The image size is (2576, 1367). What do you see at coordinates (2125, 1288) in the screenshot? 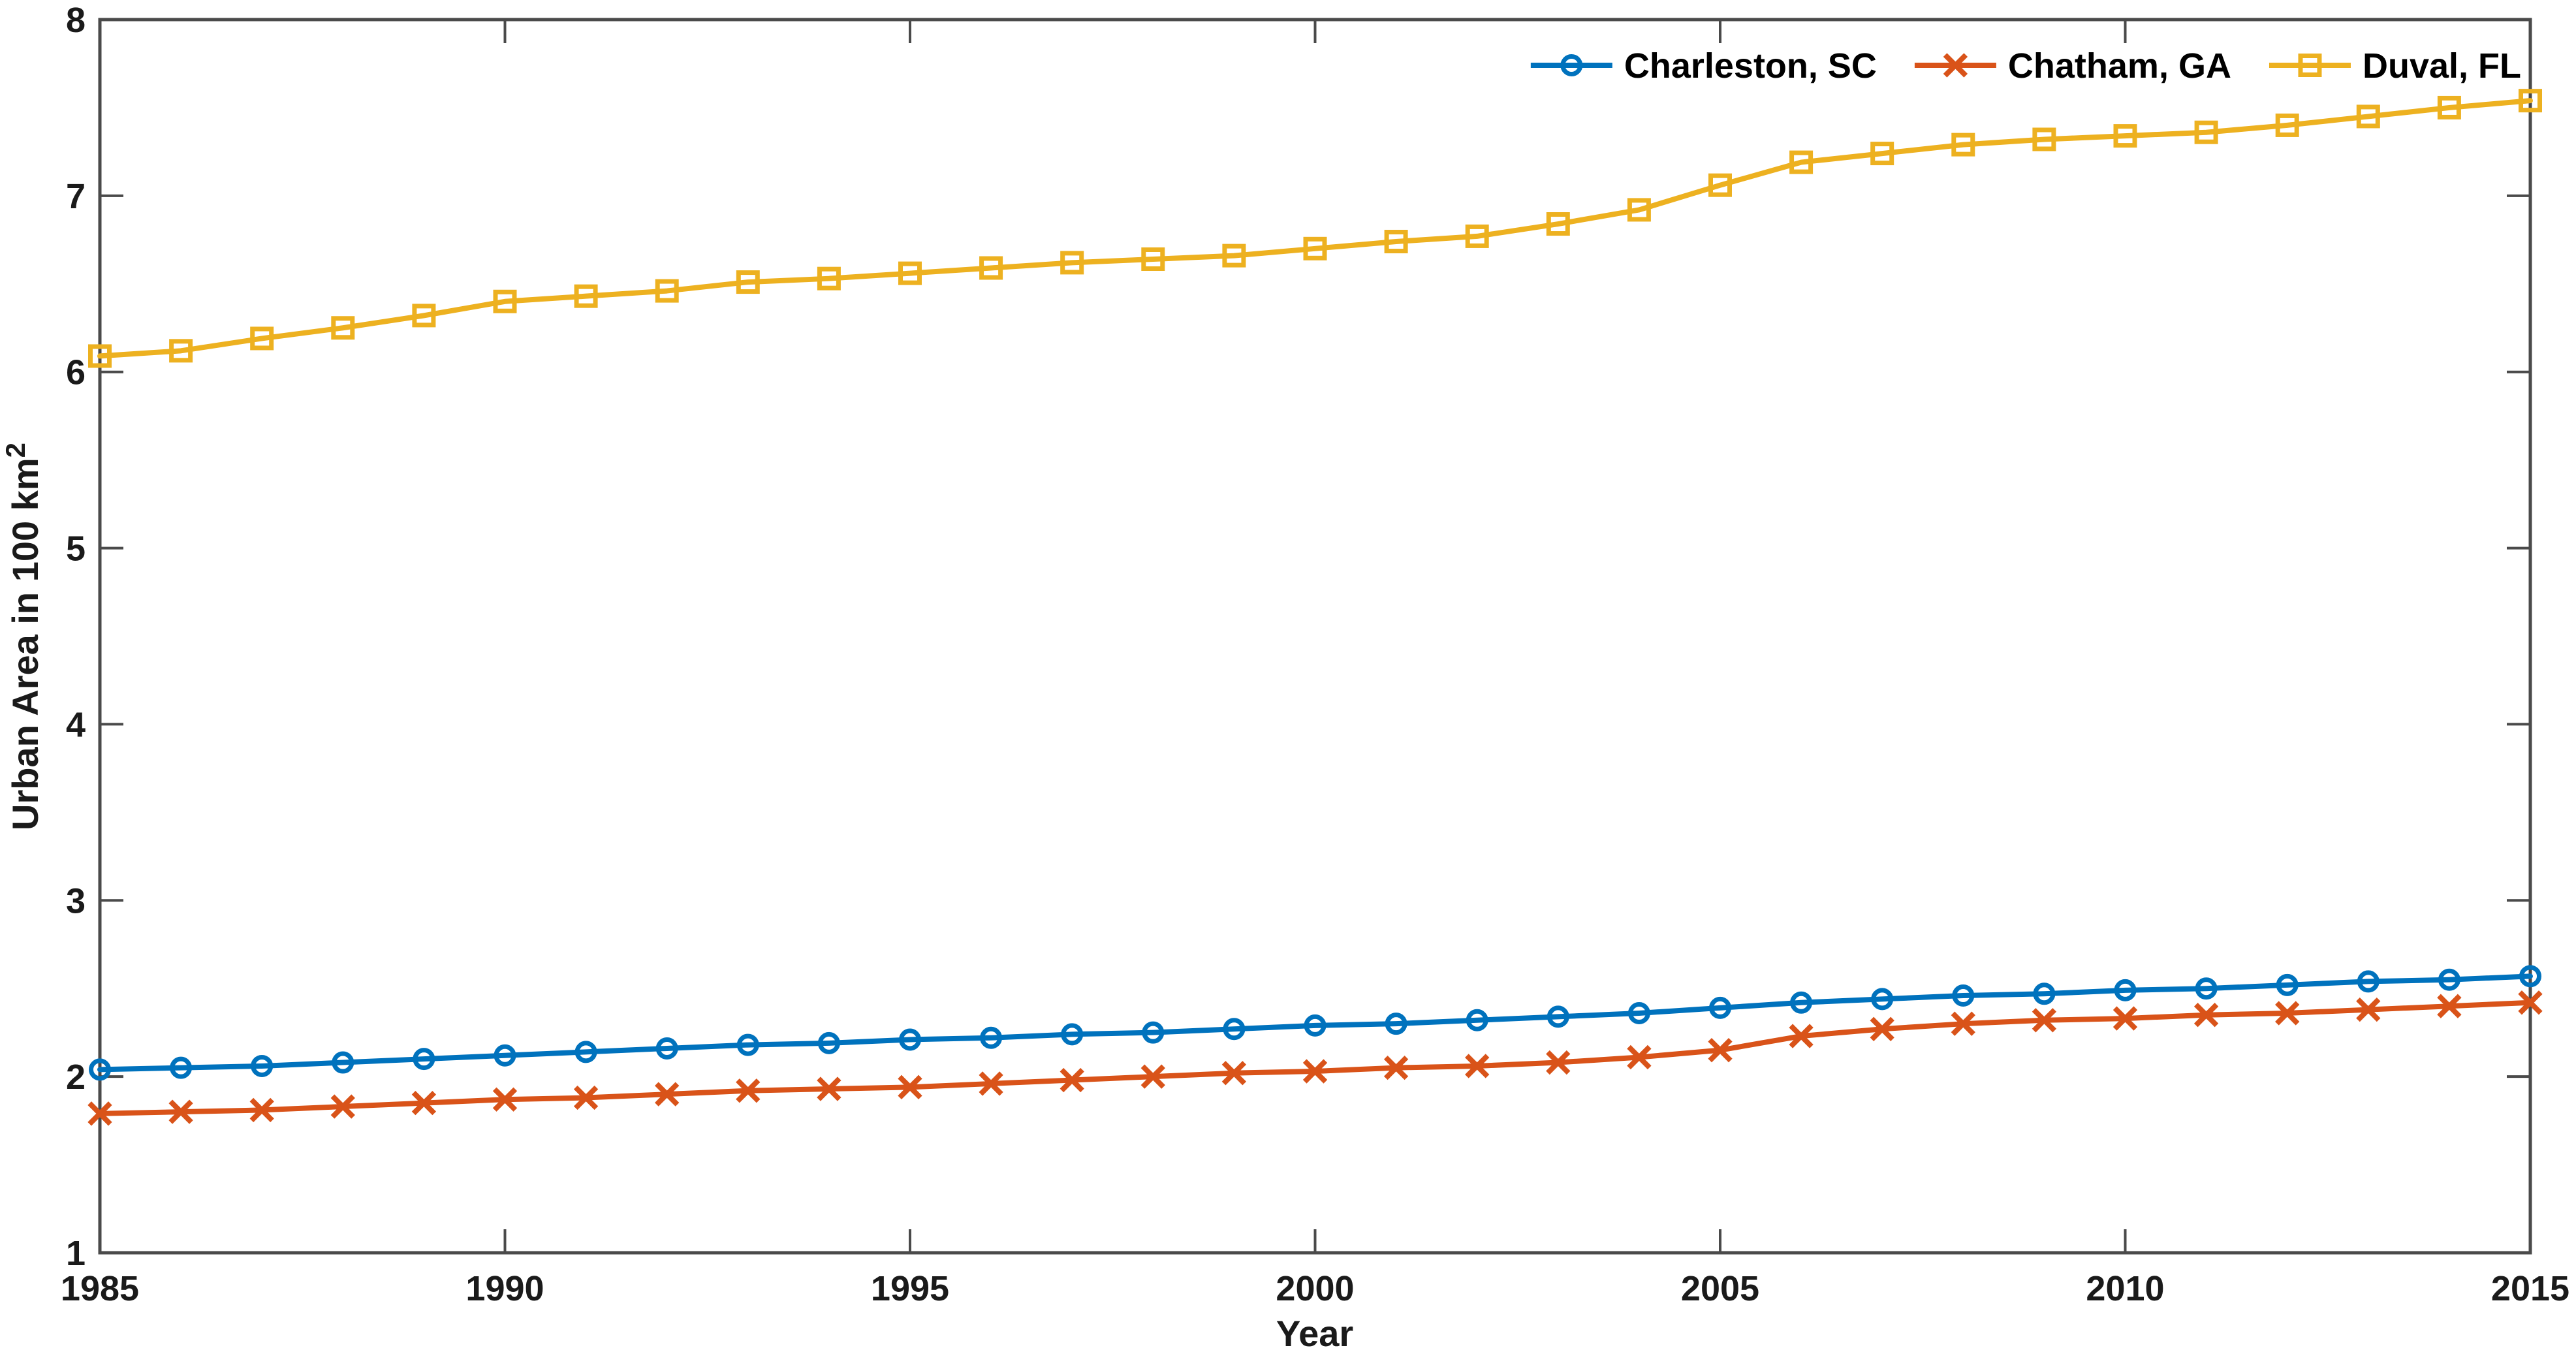
I see `x-axis-tick-label: 2010` at bounding box center [2125, 1288].